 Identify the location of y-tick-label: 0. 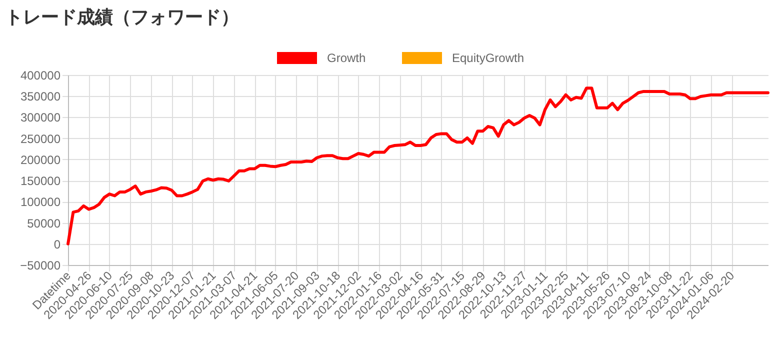
(57, 244).